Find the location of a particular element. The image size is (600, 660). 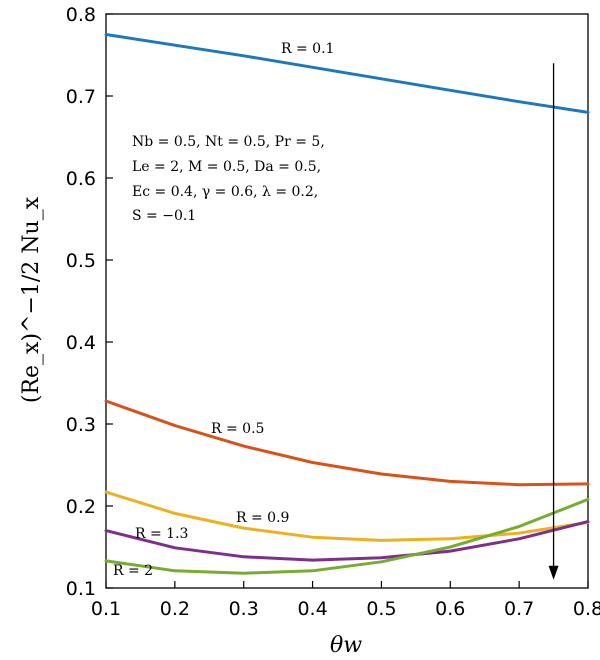

y-axis-label: (Re_x)^−1/2 Nu_x is located at coordinates (31, 299).